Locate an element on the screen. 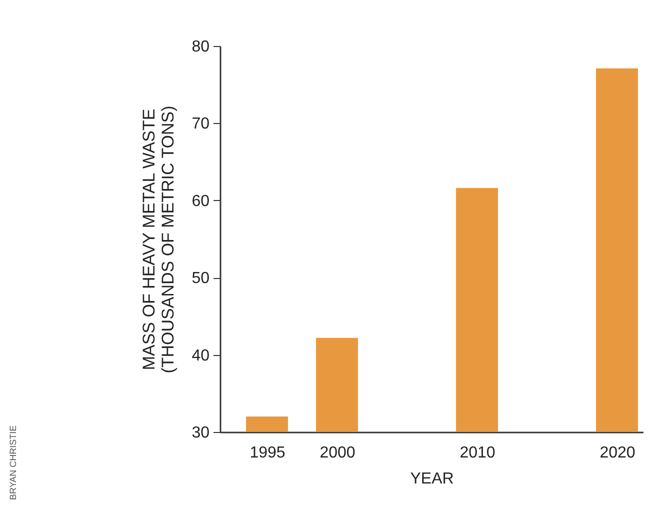  text: BRYAN CHRISTIE is located at coordinates (13, 462).